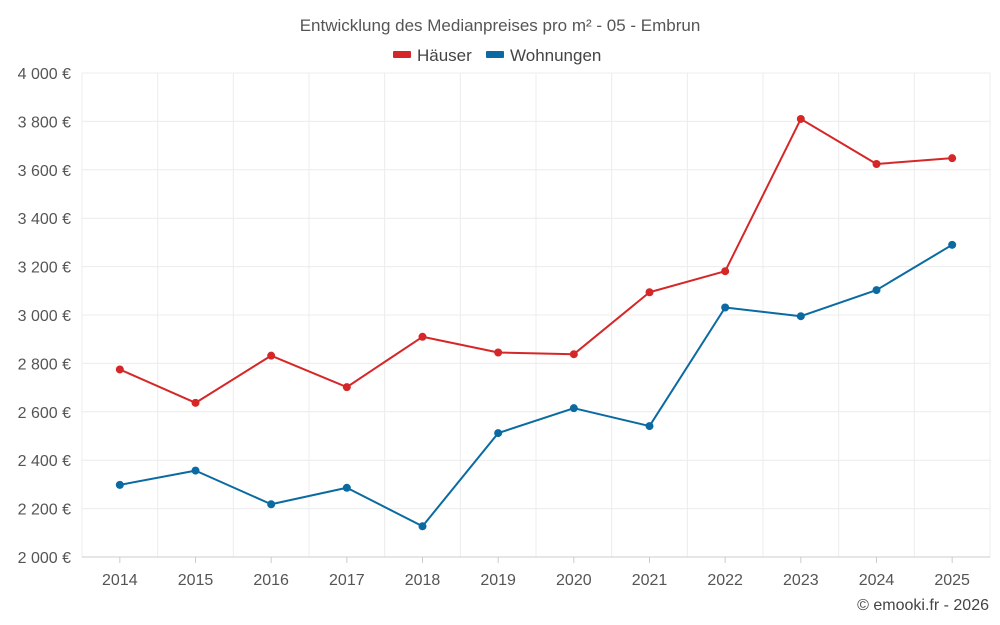 The image size is (1000, 625). I want to click on x-tick-label: 2022, so click(725, 580).